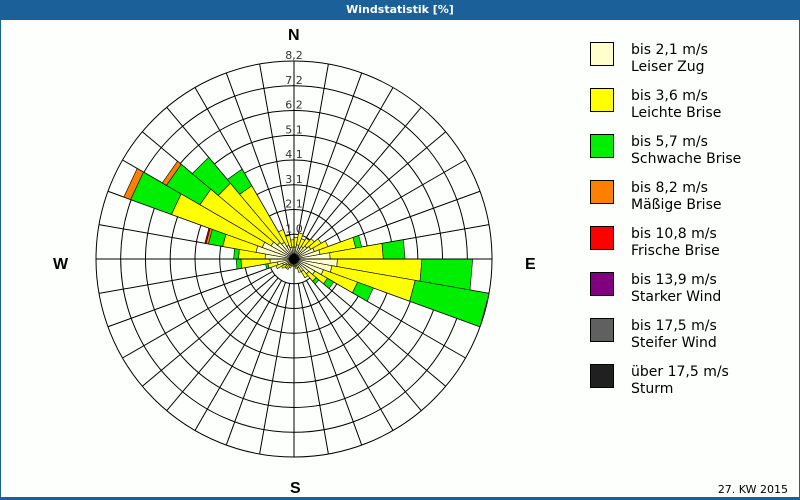  Describe the element at coordinates (294, 129) in the screenshot. I see `radial-tick-label: 5,1` at that location.